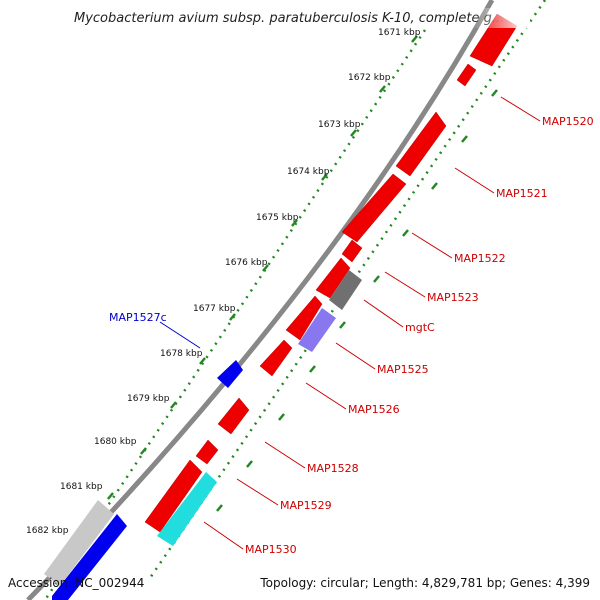 This screenshot has width=600, height=600. I want to click on other-feature, so click(187, 509).